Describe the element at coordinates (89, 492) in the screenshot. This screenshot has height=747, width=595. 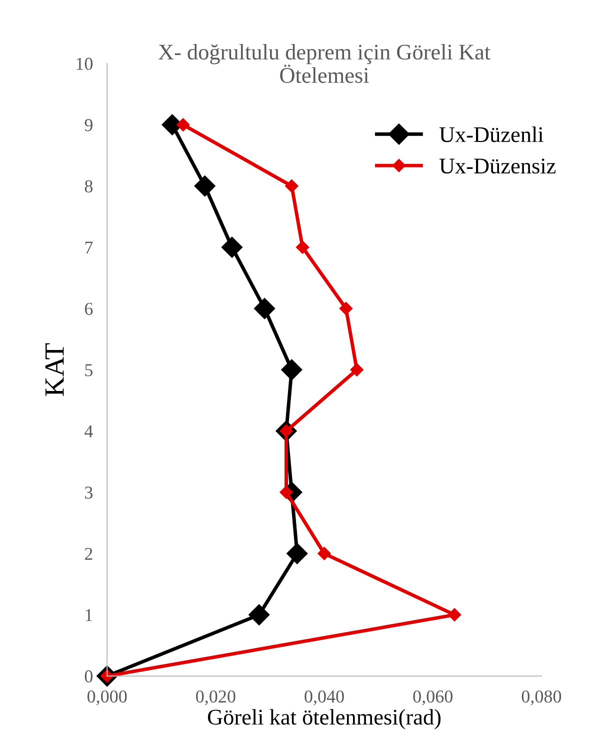
I see `y-tick-label: 3` at that location.